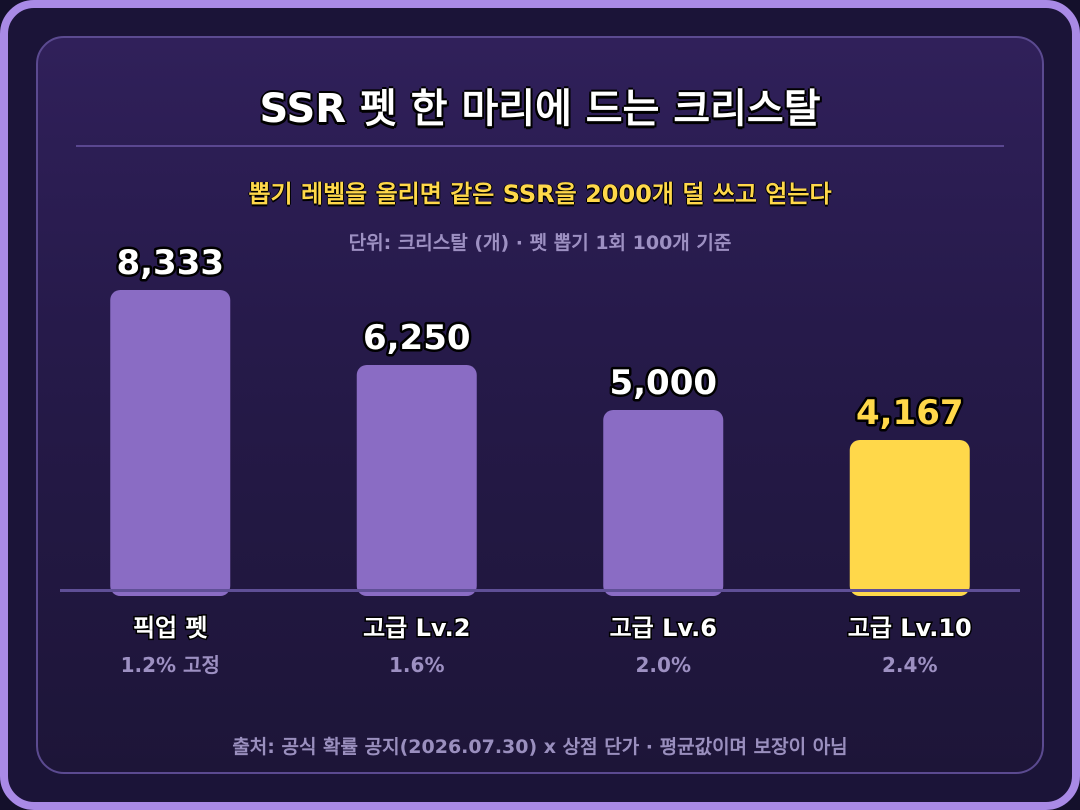 This screenshot has width=1080, height=810. Describe the element at coordinates (663, 383) in the screenshot. I see `bar-value-label-3: 5,000` at that location.